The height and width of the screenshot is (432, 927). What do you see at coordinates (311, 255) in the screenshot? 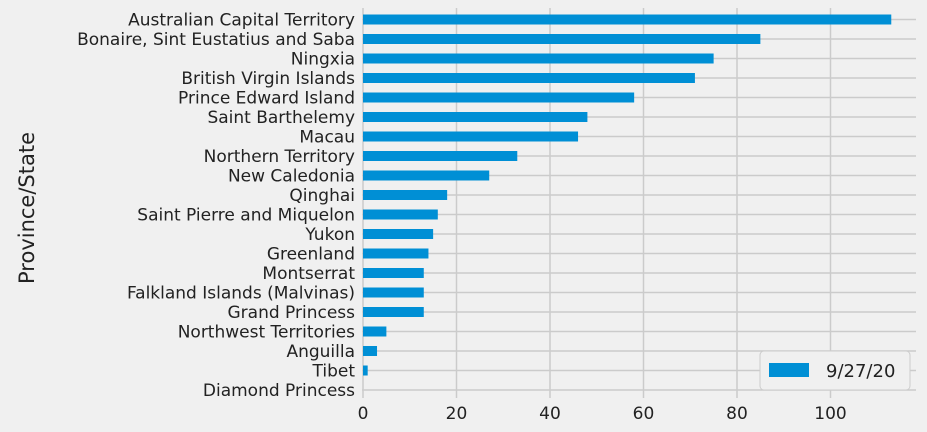
I see `category-label: Greenland` at bounding box center [311, 255].